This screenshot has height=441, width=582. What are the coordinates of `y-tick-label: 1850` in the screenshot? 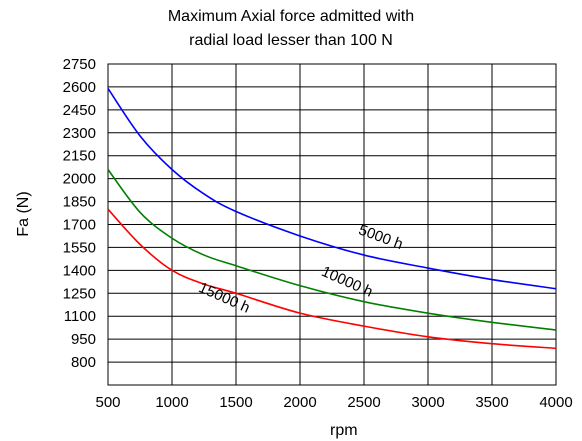 It's located at (79, 202).